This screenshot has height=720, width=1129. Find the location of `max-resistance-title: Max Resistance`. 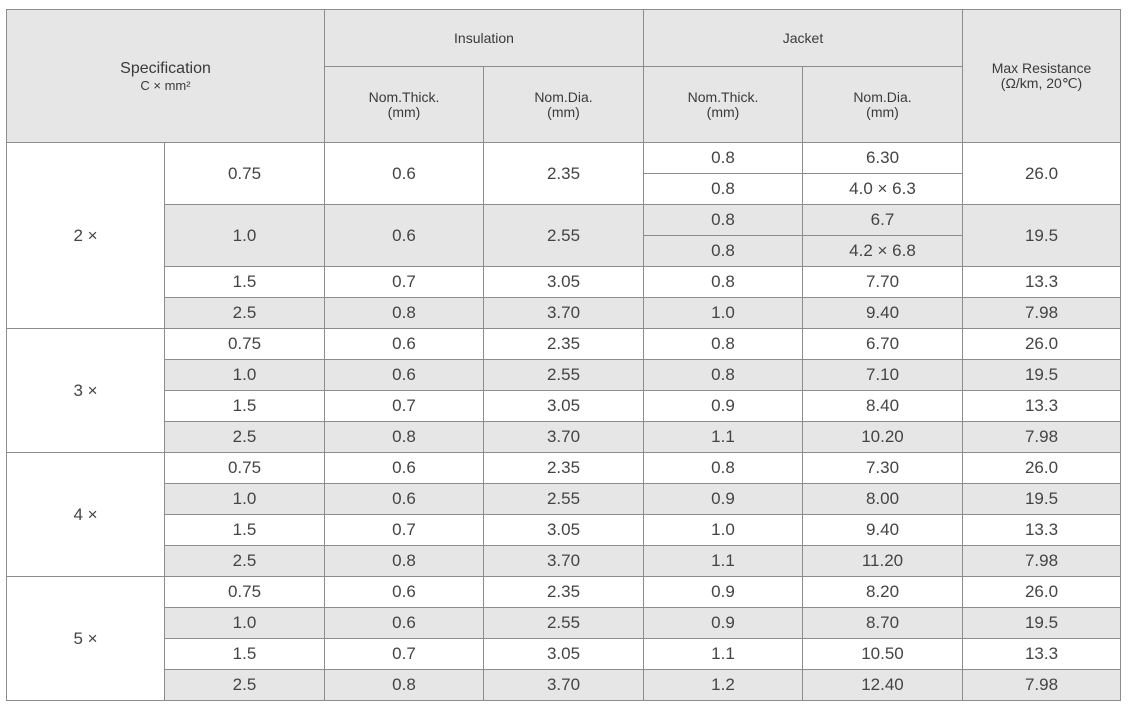

max-resistance-title: Max Resistance is located at coordinates (1041, 68).